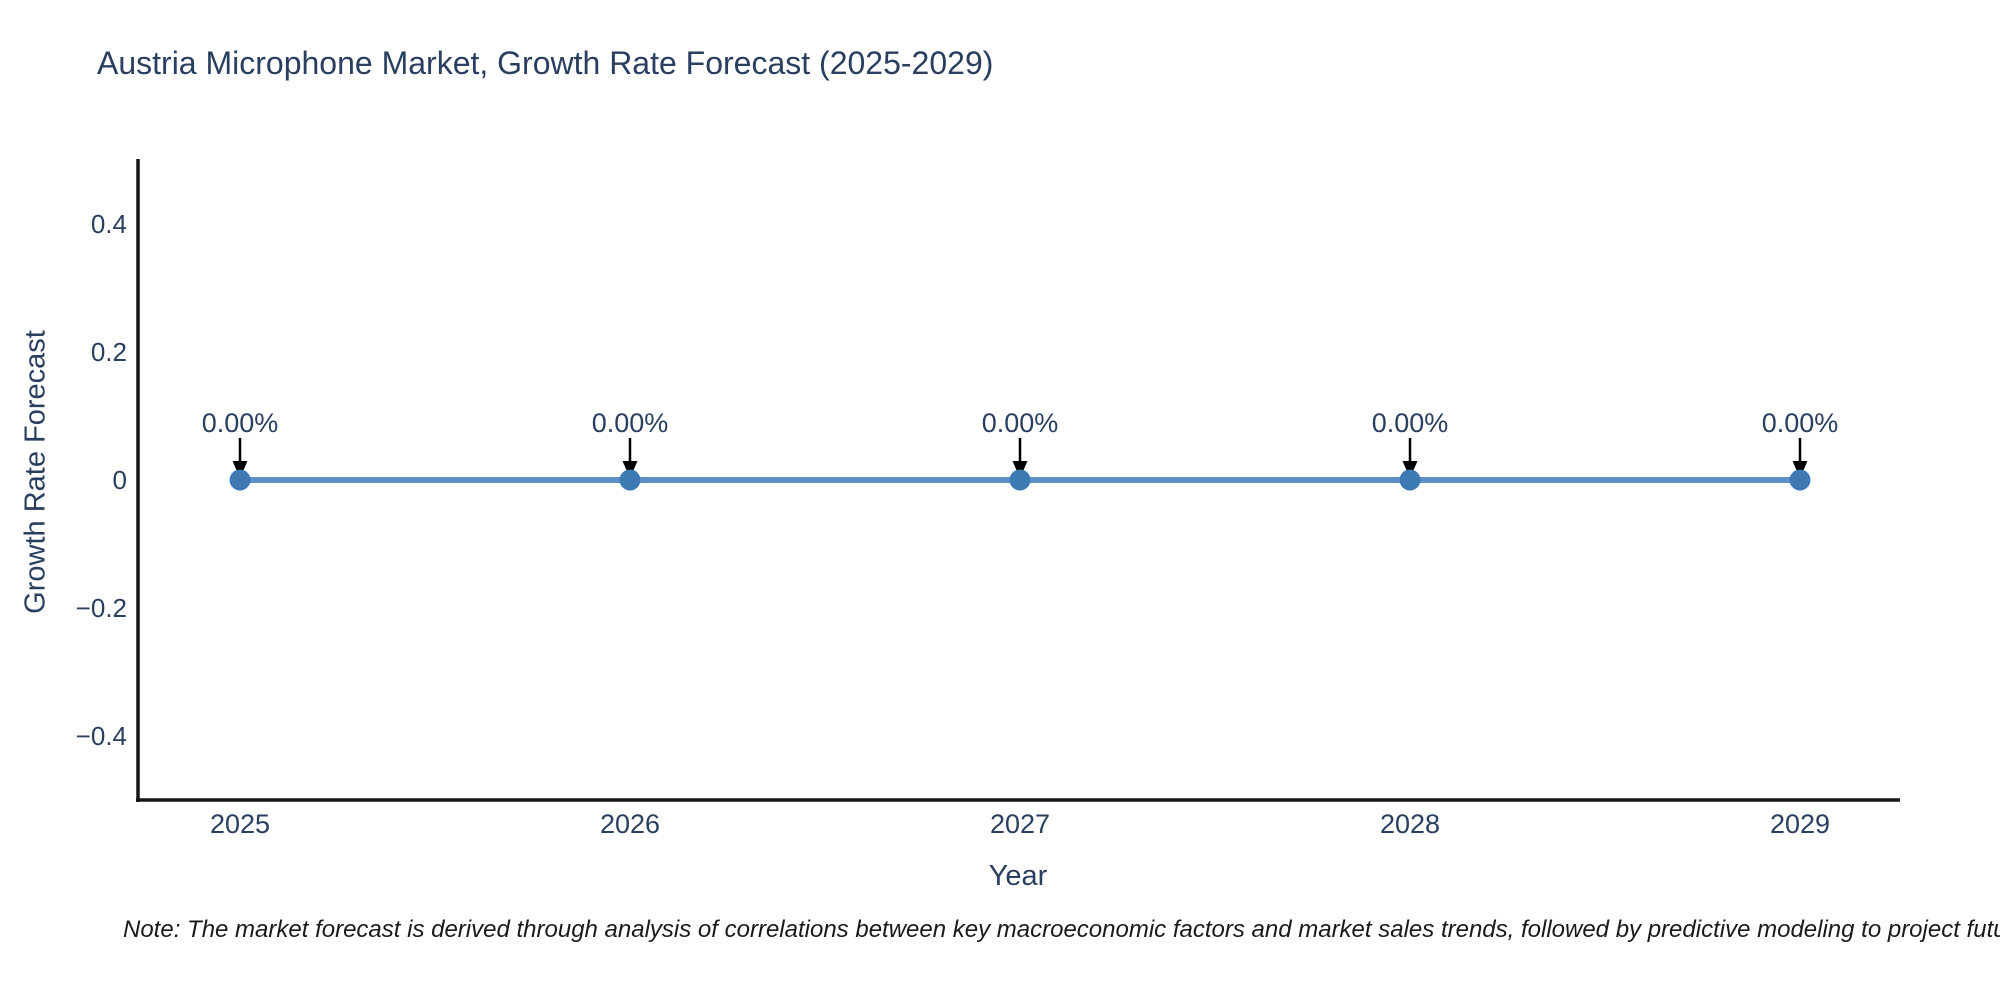  Describe the element at coordinates (1410, 480) in the screenshot. I see `data-point-2028` at that location.